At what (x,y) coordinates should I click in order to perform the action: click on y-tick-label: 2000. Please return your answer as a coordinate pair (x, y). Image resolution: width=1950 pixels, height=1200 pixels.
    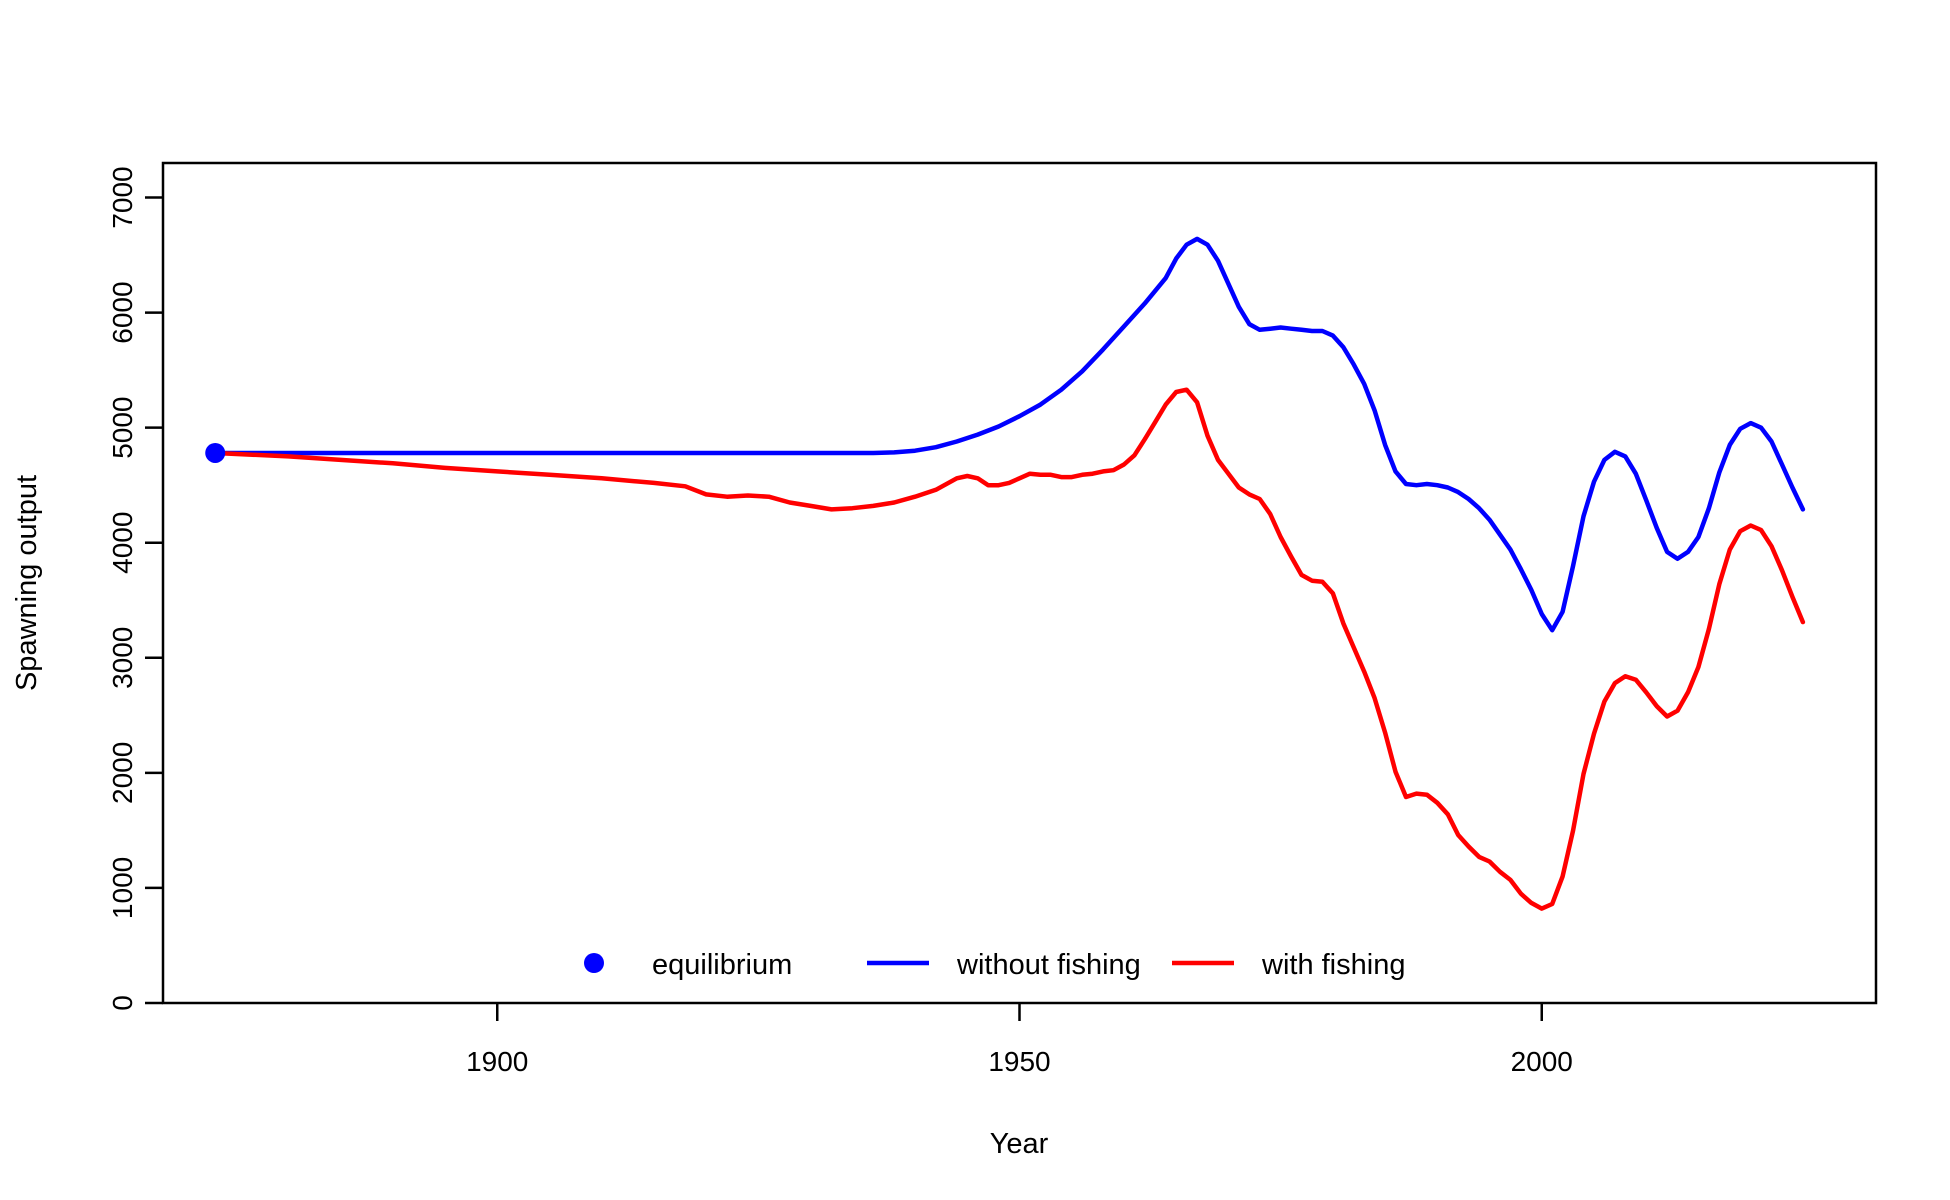
    Looking at the image, I should click on (122, 773).